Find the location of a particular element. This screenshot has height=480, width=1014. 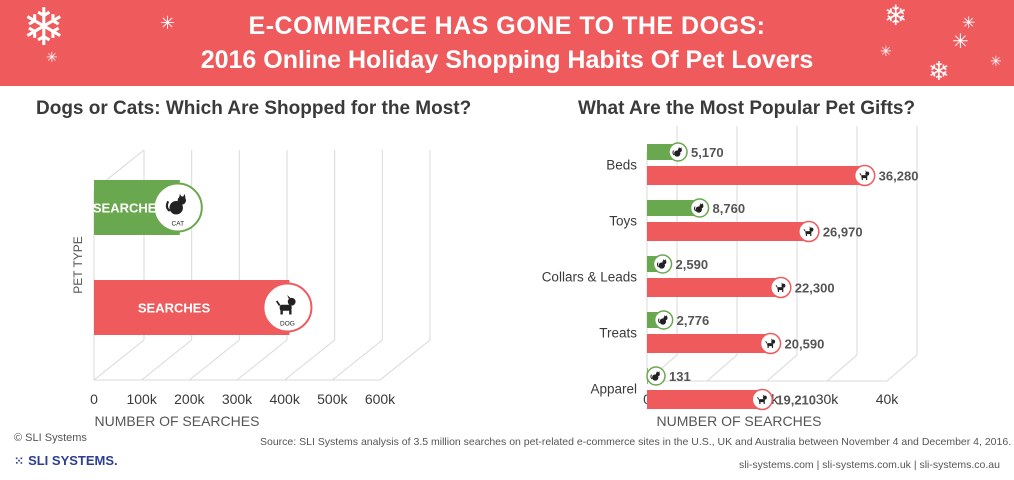

dog-value-label: 36,280 is located at coordinates (899, 176).